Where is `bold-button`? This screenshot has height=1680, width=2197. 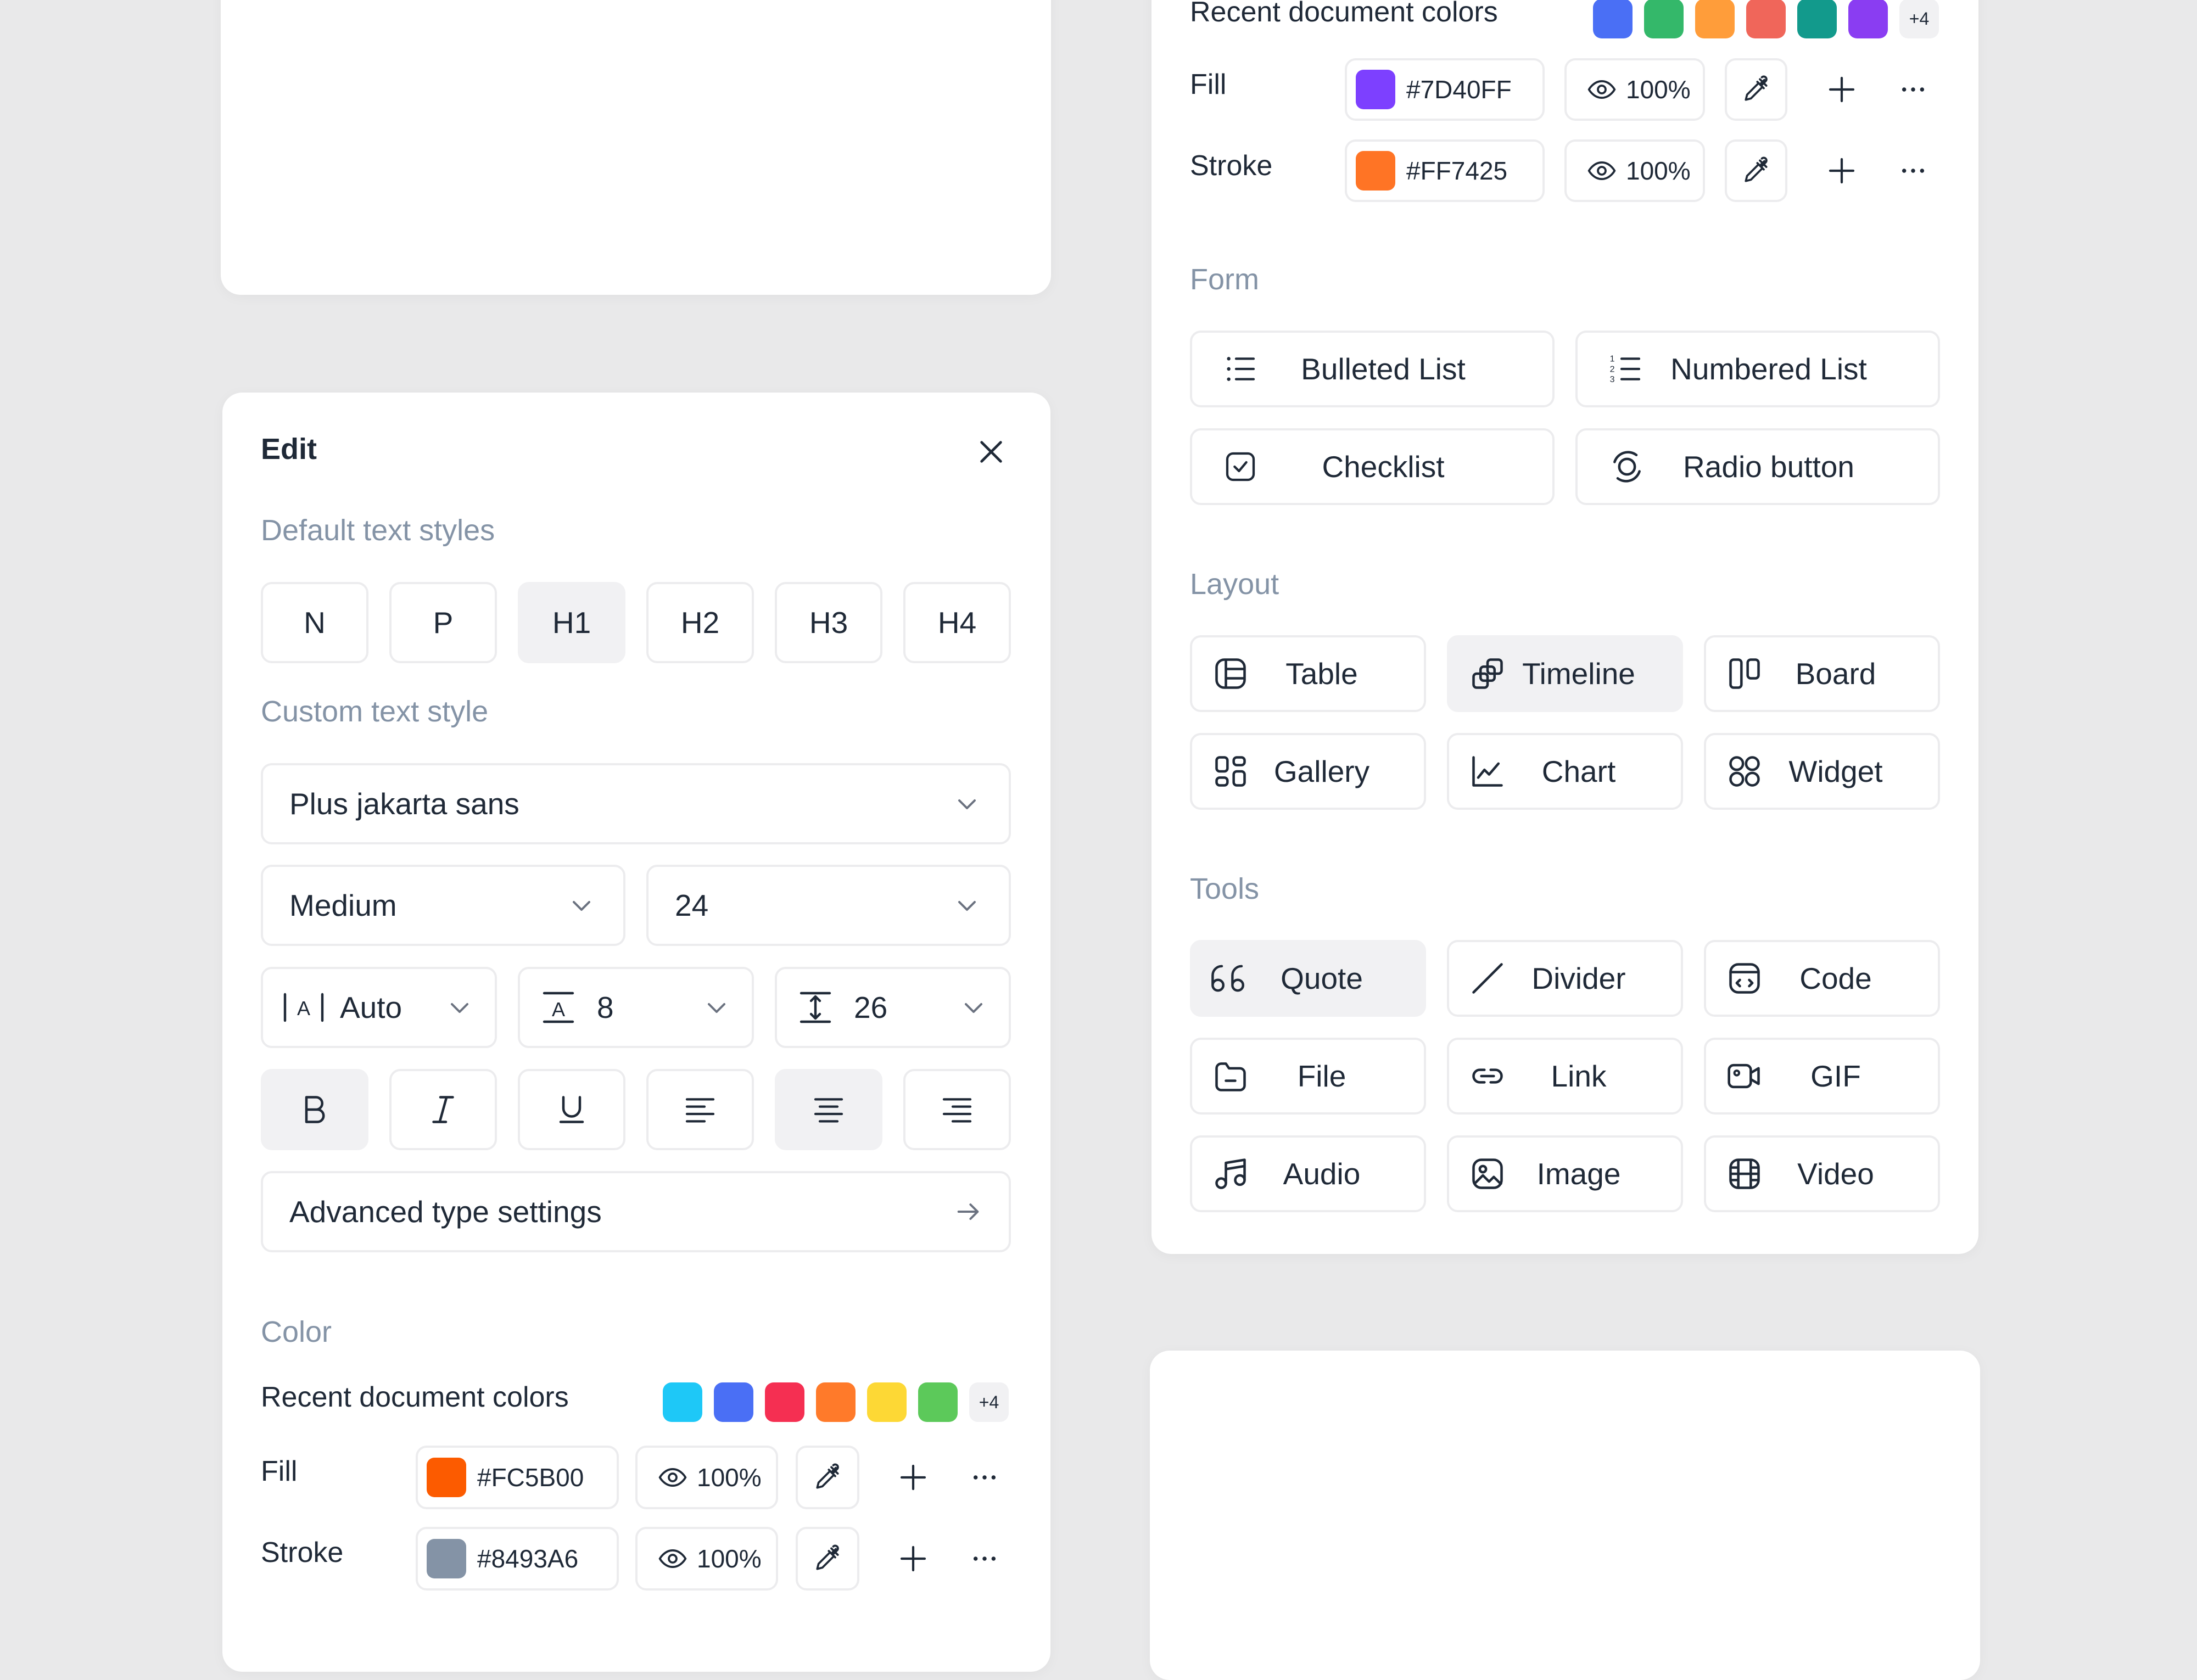 bold-button is located at coordinates (314, 1109).